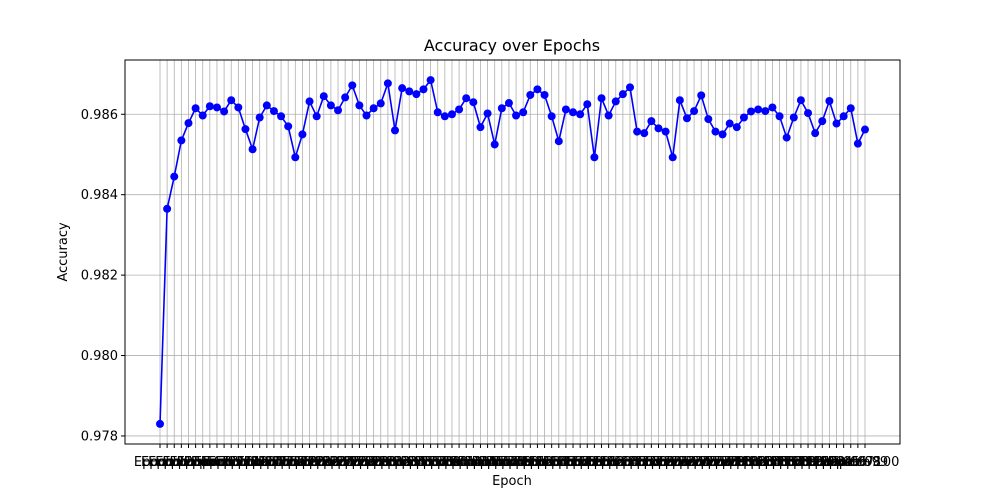 The height and width of the screenshot is (500, 1000). I want to click on x-tick-label: Epoch 48, so click(494, 462).